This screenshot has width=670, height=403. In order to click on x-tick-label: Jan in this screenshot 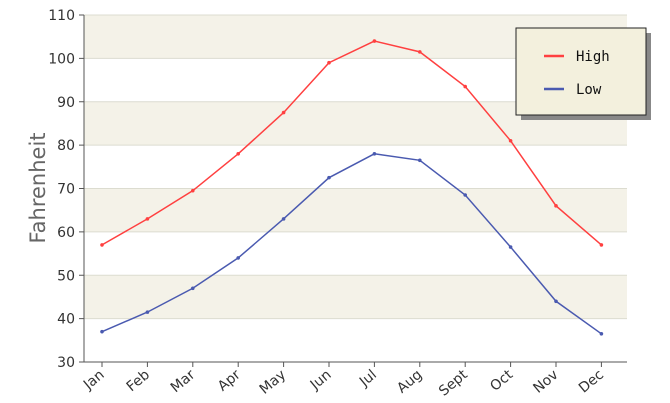, I will do `click(94, 380)`.